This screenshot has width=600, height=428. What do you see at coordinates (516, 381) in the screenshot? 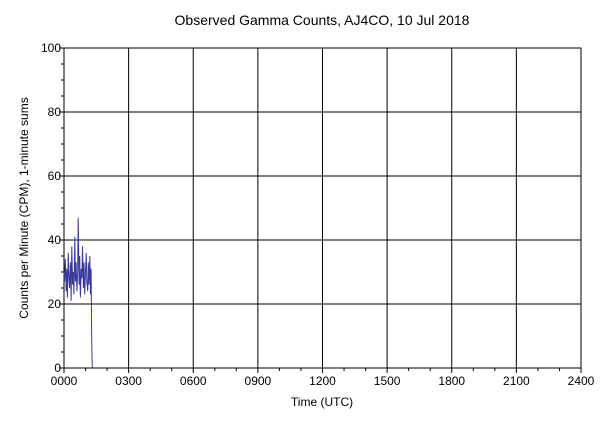
I see `x-tick-label: 2100` at bounding box center [516, 381].